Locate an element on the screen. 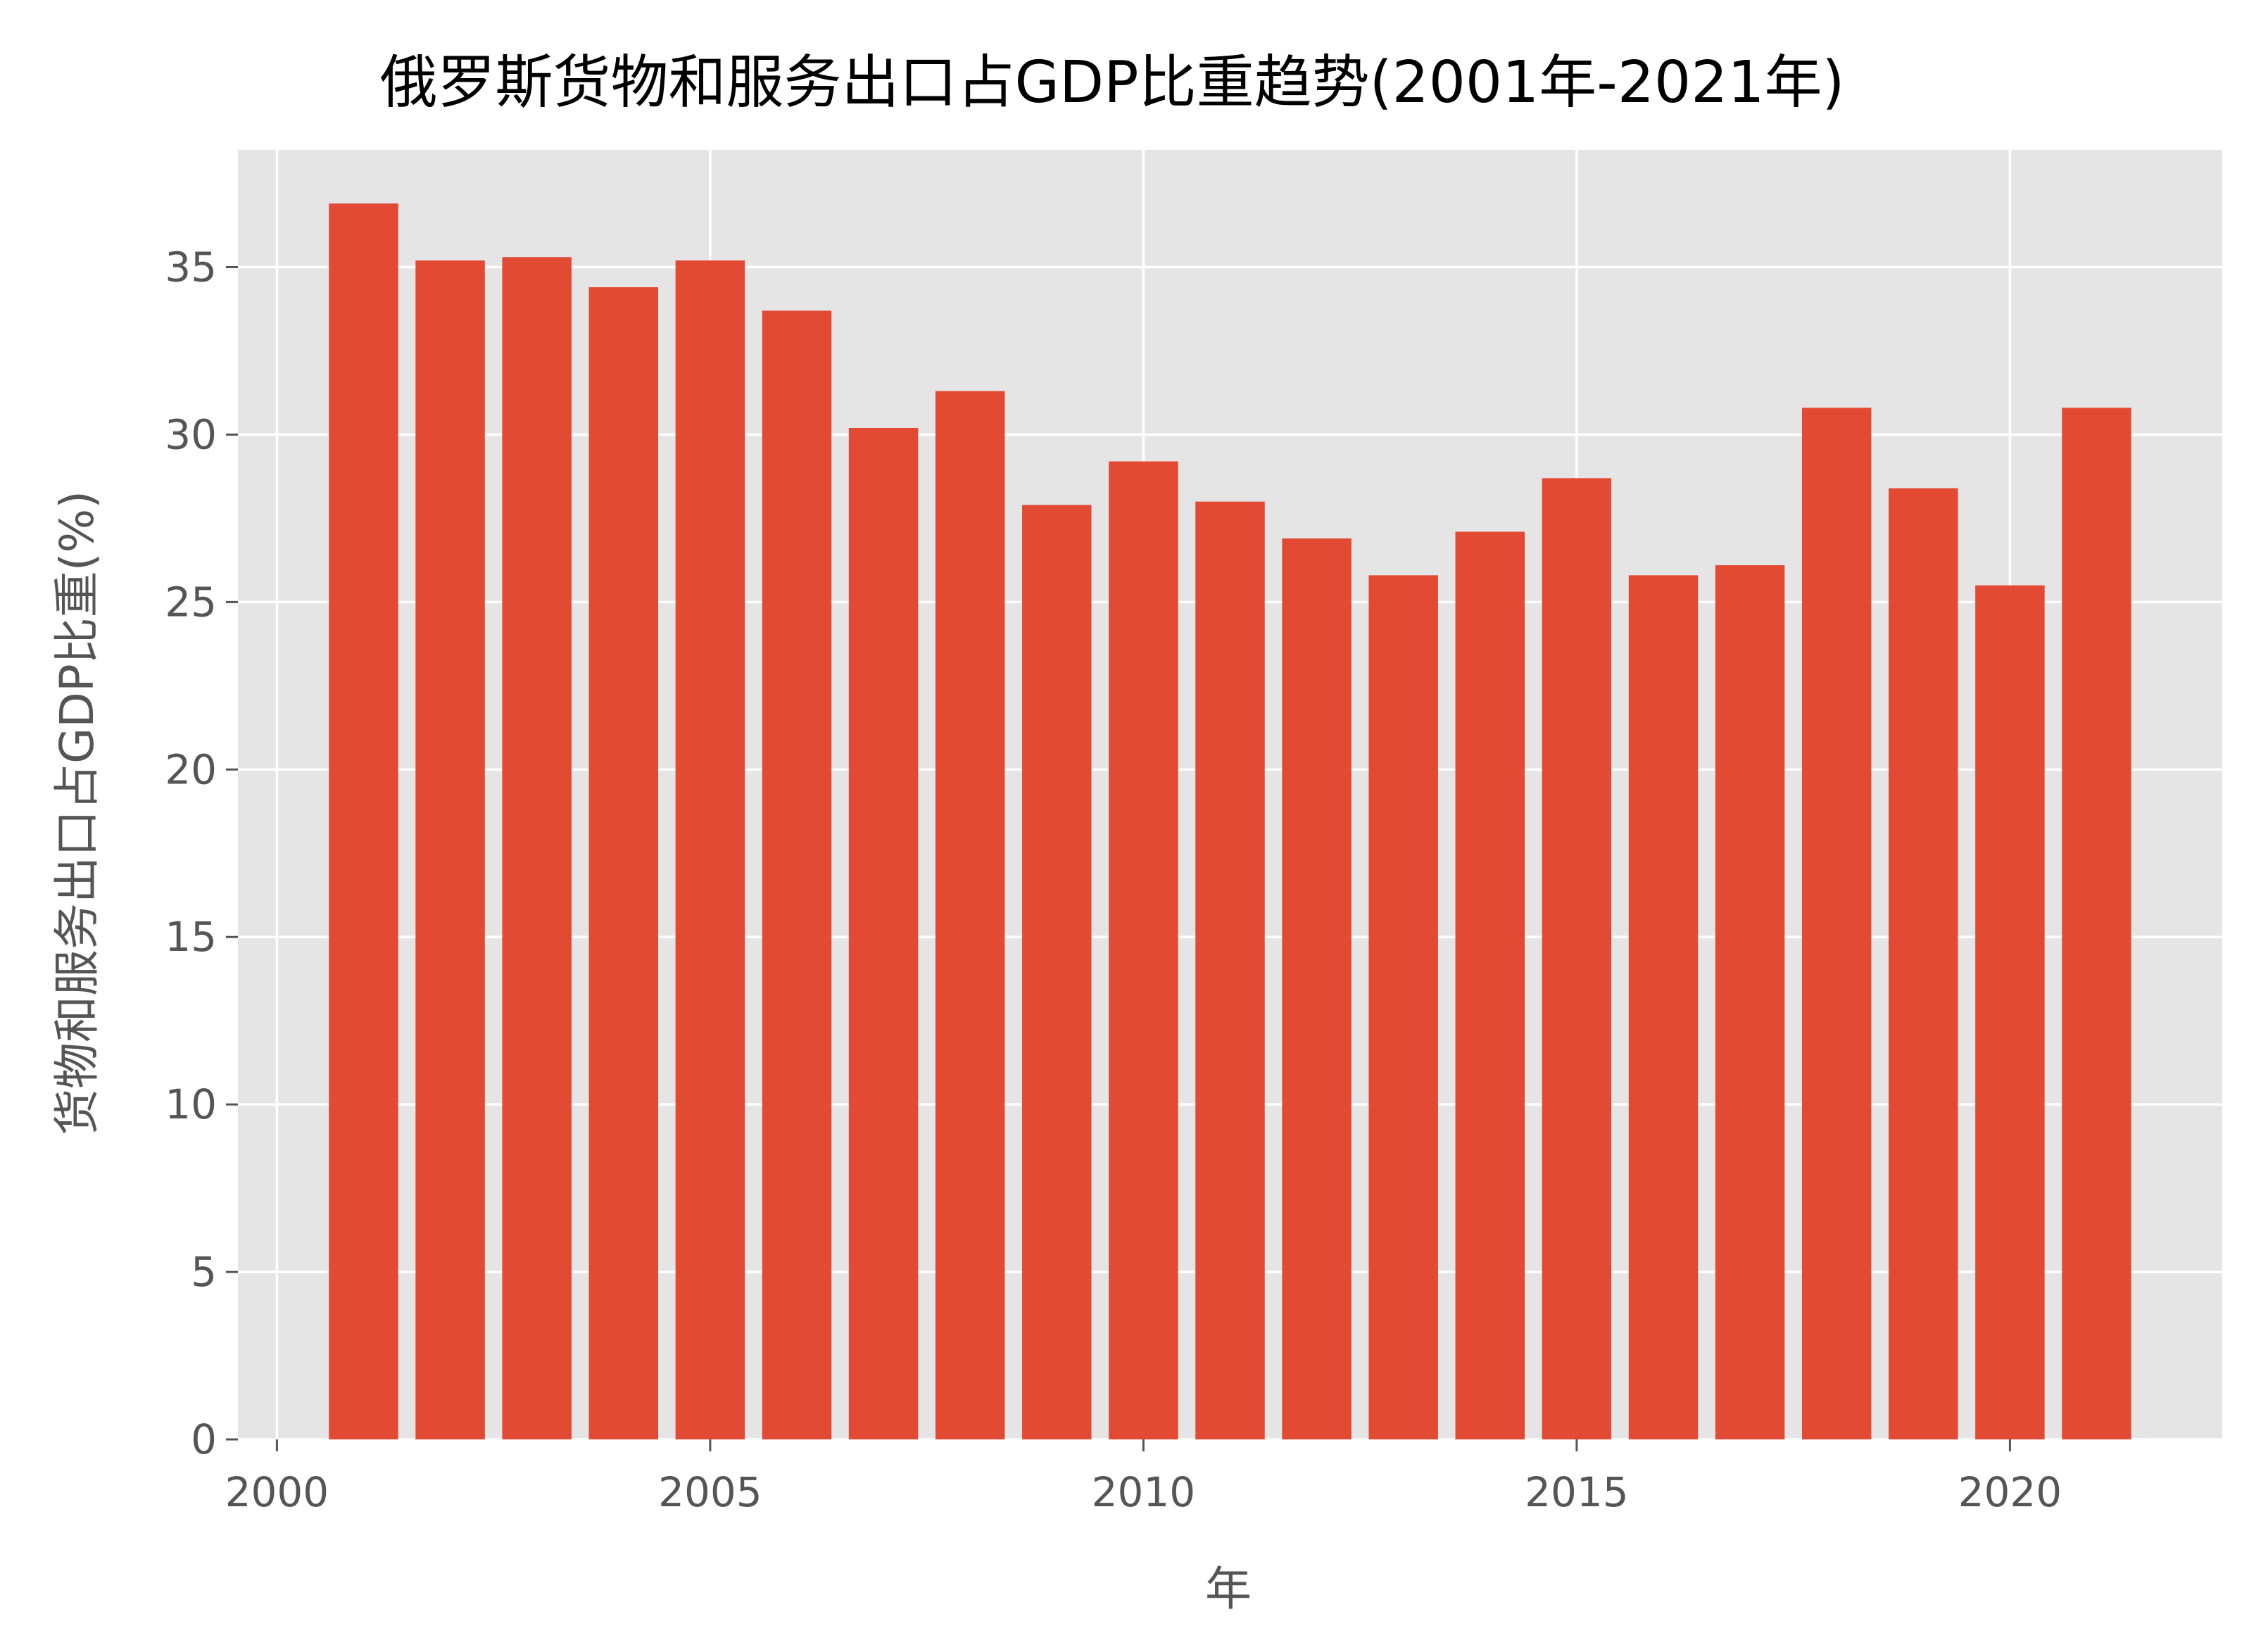 The height and width of the screenshot is (1640, 2268). y-tick-label: 30 is located at coordinates (191, 434).